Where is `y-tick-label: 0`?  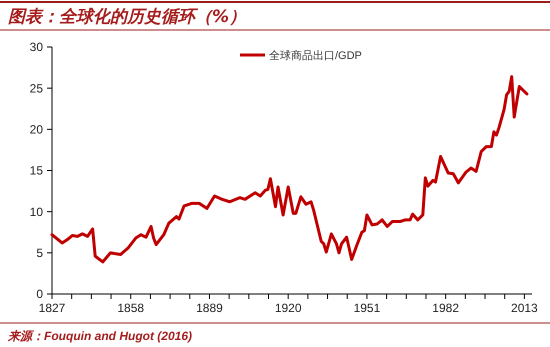
y-tick-label: 0 is located at coordinates (40, 294).